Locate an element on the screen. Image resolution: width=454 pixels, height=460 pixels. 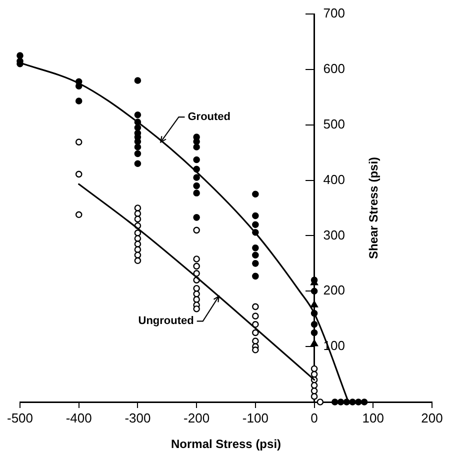
y-tick-label: 600 is located at coordinates (334, 68).